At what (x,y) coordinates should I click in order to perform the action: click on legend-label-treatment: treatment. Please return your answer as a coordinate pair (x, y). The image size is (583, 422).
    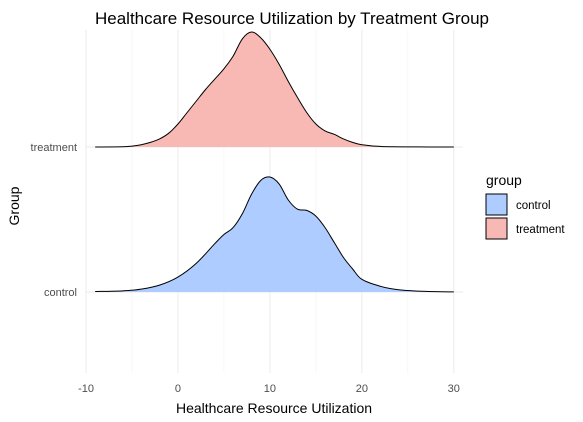
    Looking at the image, I should click on (540, 230).